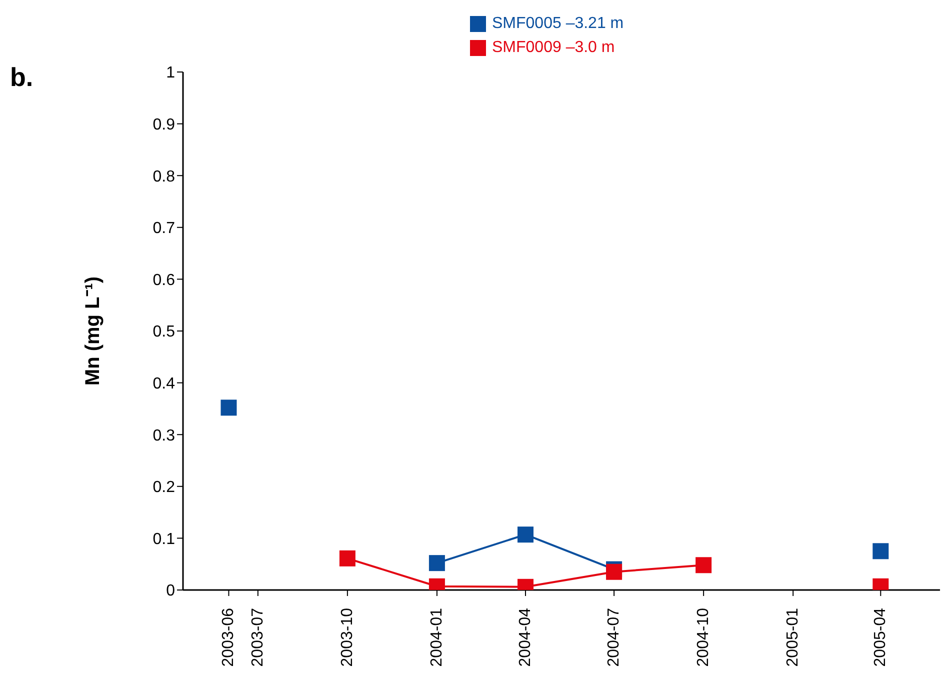 The image size is (941, 682). I want to click on y-tick-label: 0.5, so click(164, 332).